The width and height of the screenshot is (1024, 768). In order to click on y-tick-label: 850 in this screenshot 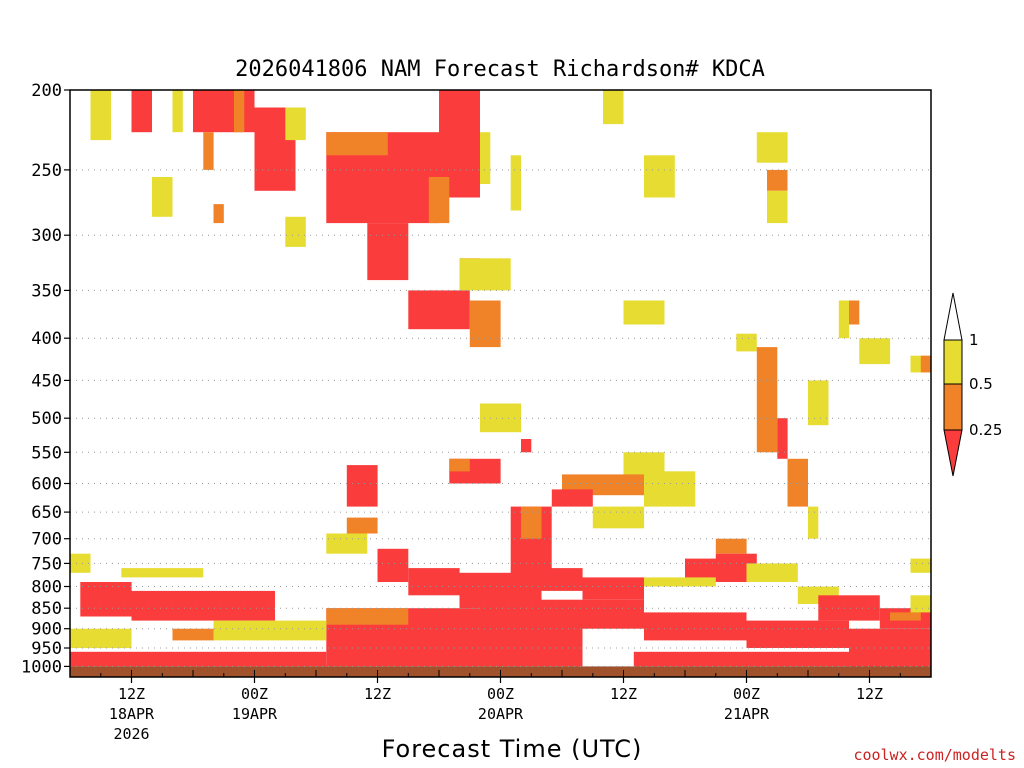, I will do `click(46, 609)`.